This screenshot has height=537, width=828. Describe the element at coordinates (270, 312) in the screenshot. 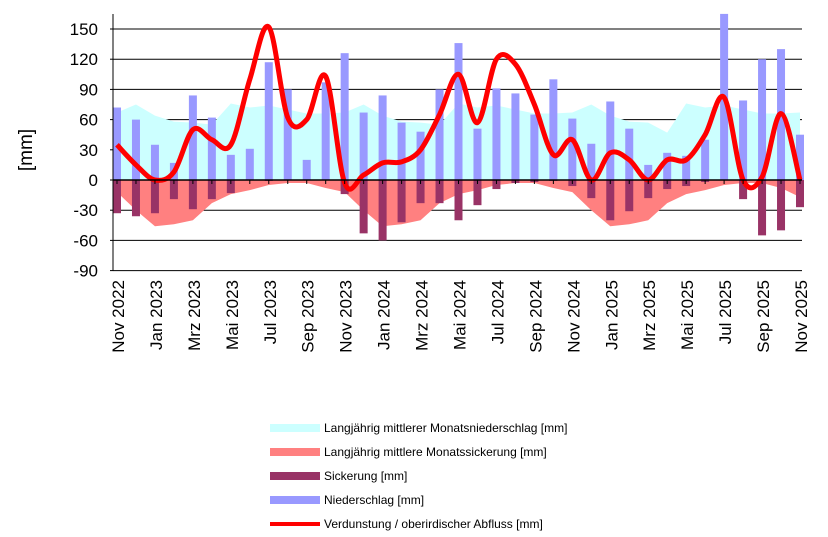

I see `x-tick-label: Jul 2023` at that location.